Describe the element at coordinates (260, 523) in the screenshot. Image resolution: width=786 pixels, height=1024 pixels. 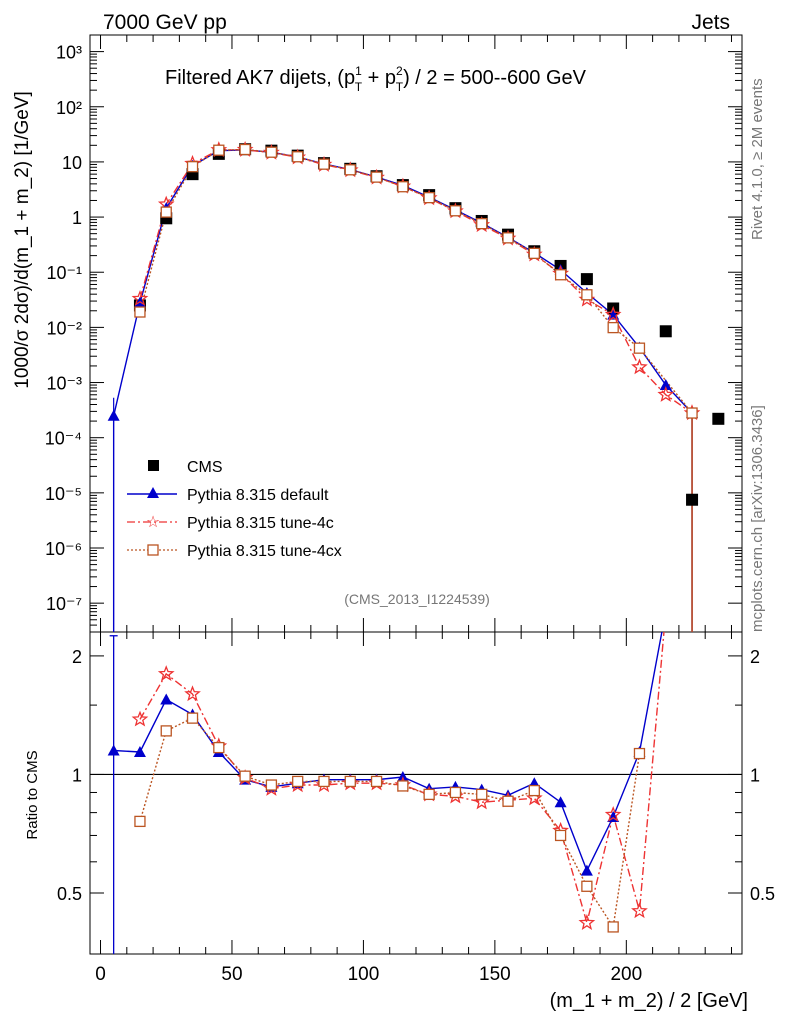
I see `legend-label-tune4c: Pythia 8.315 tune-4c` at that location.